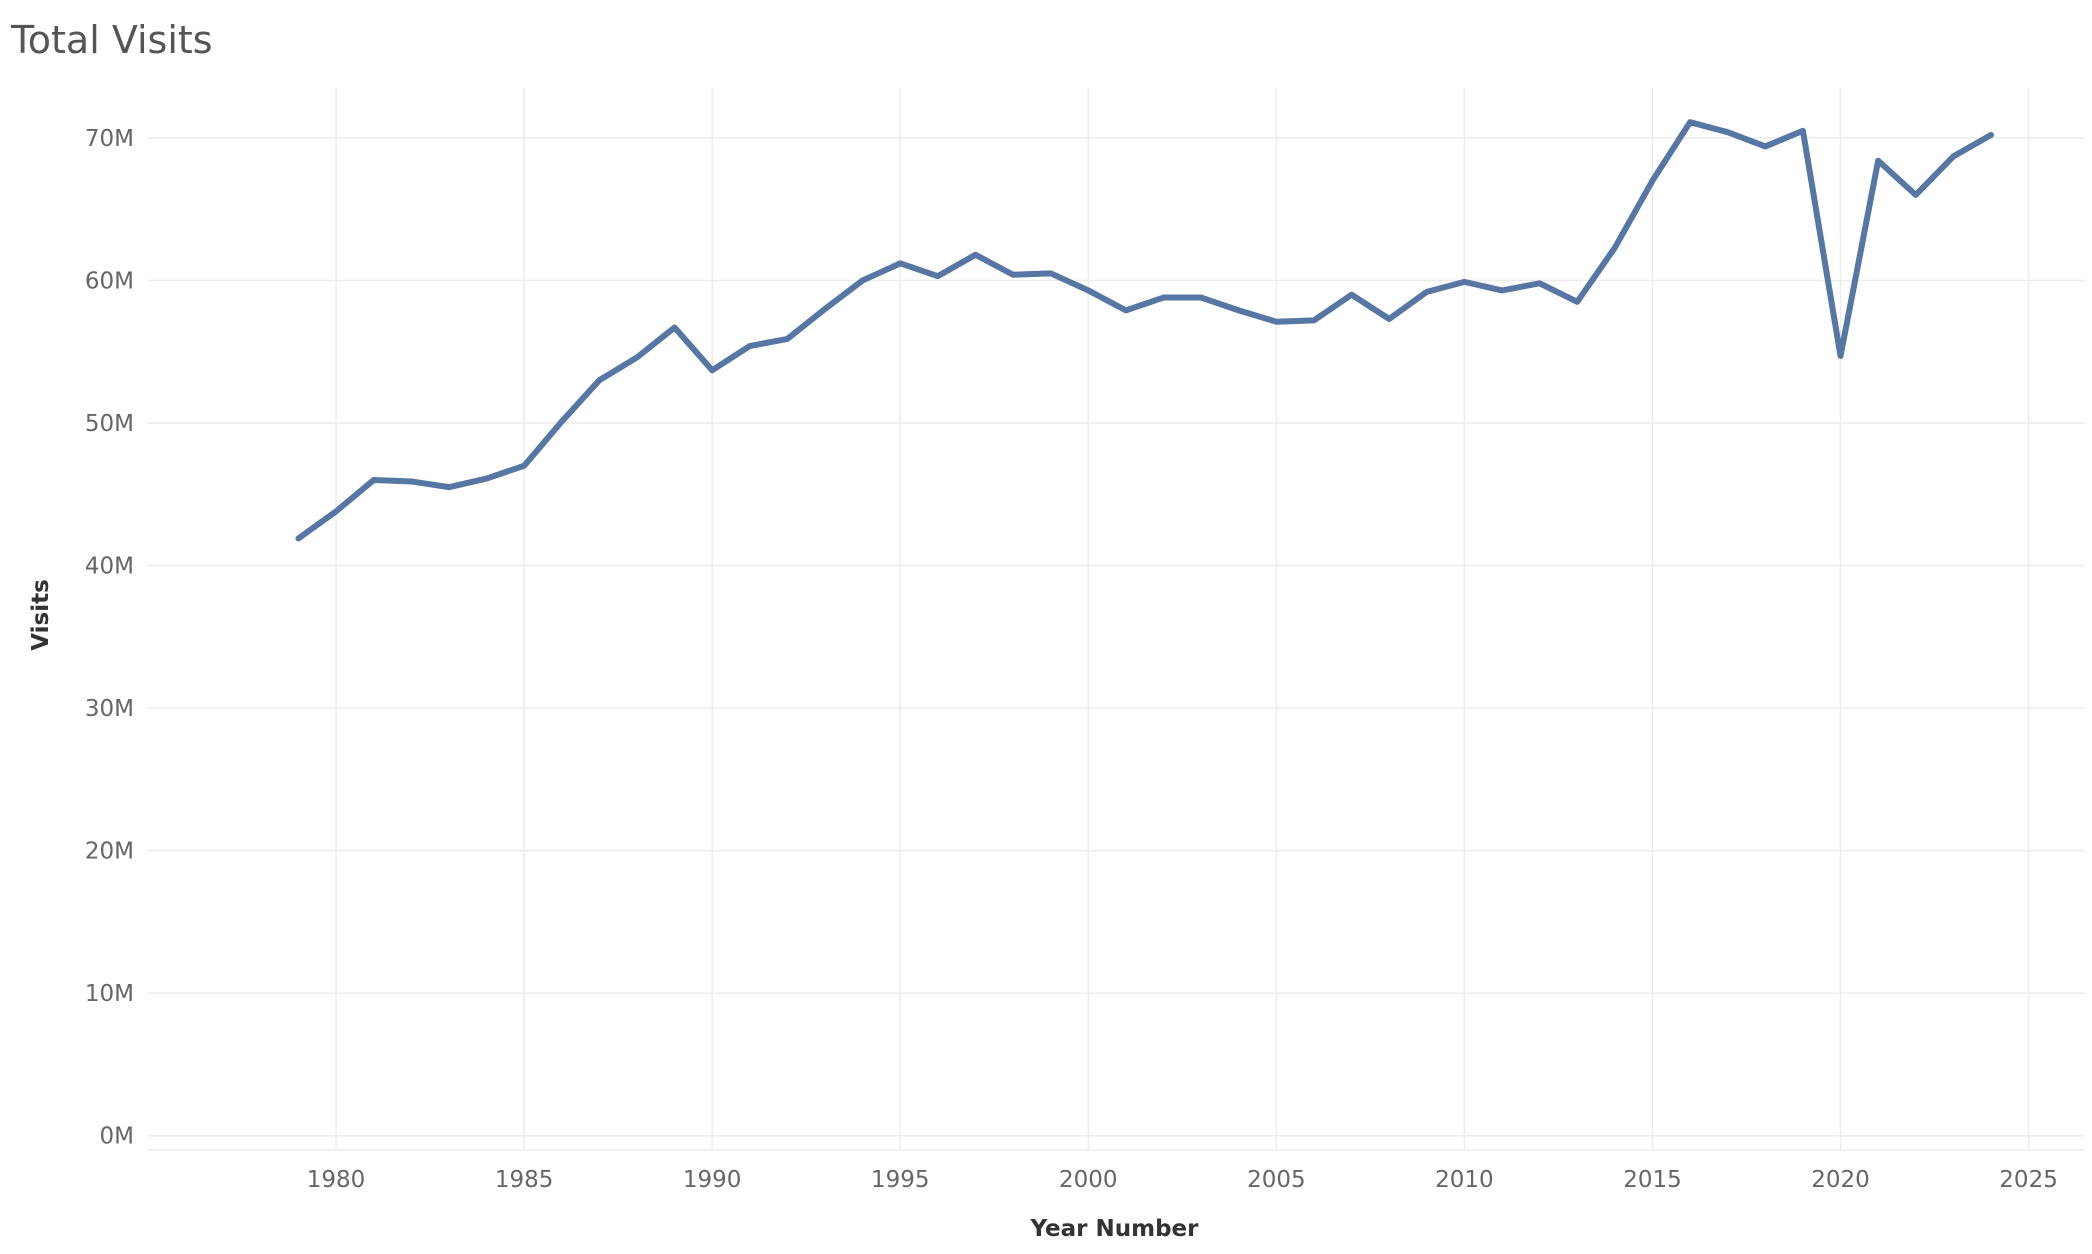 This screenshot has height=1254, width=2092. Describe the element at coordinates (1652, 1180) in the screenshot. I see `x-tick-label: 2015` at that location.